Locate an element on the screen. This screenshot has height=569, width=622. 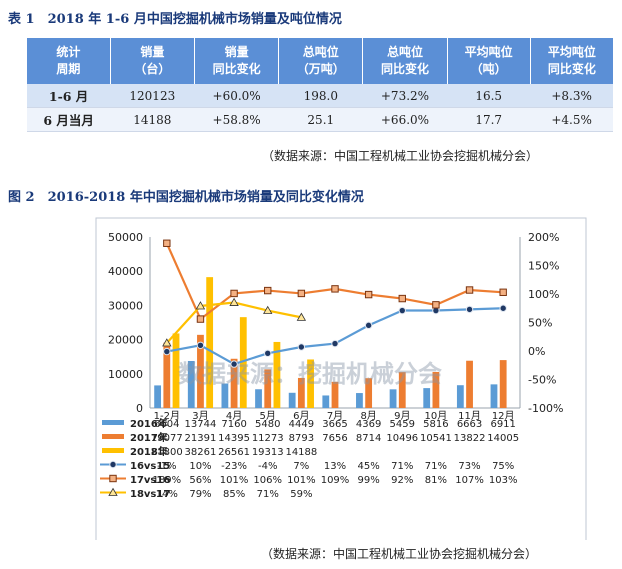
y-tick-label: 40000 is located at coordinates (125, 271).